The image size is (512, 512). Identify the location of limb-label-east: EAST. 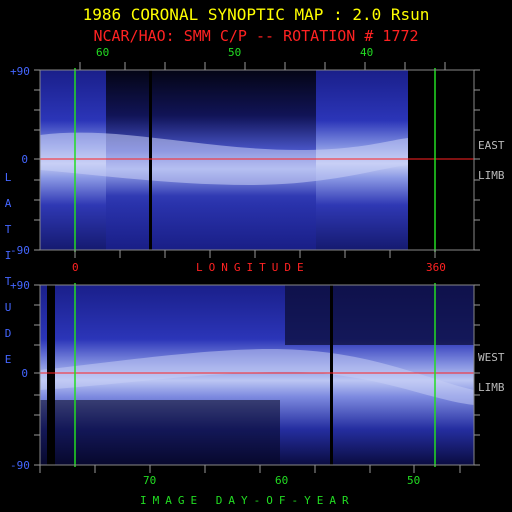
(491, 145).